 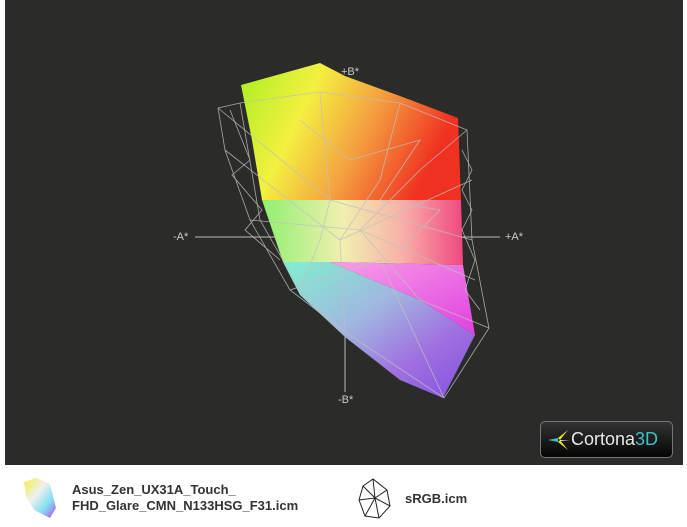 What do you see at coordinates (436, 498) in the screenshot?
I see `legend-label: sRGB.icm` at bounding box center [436, 498].